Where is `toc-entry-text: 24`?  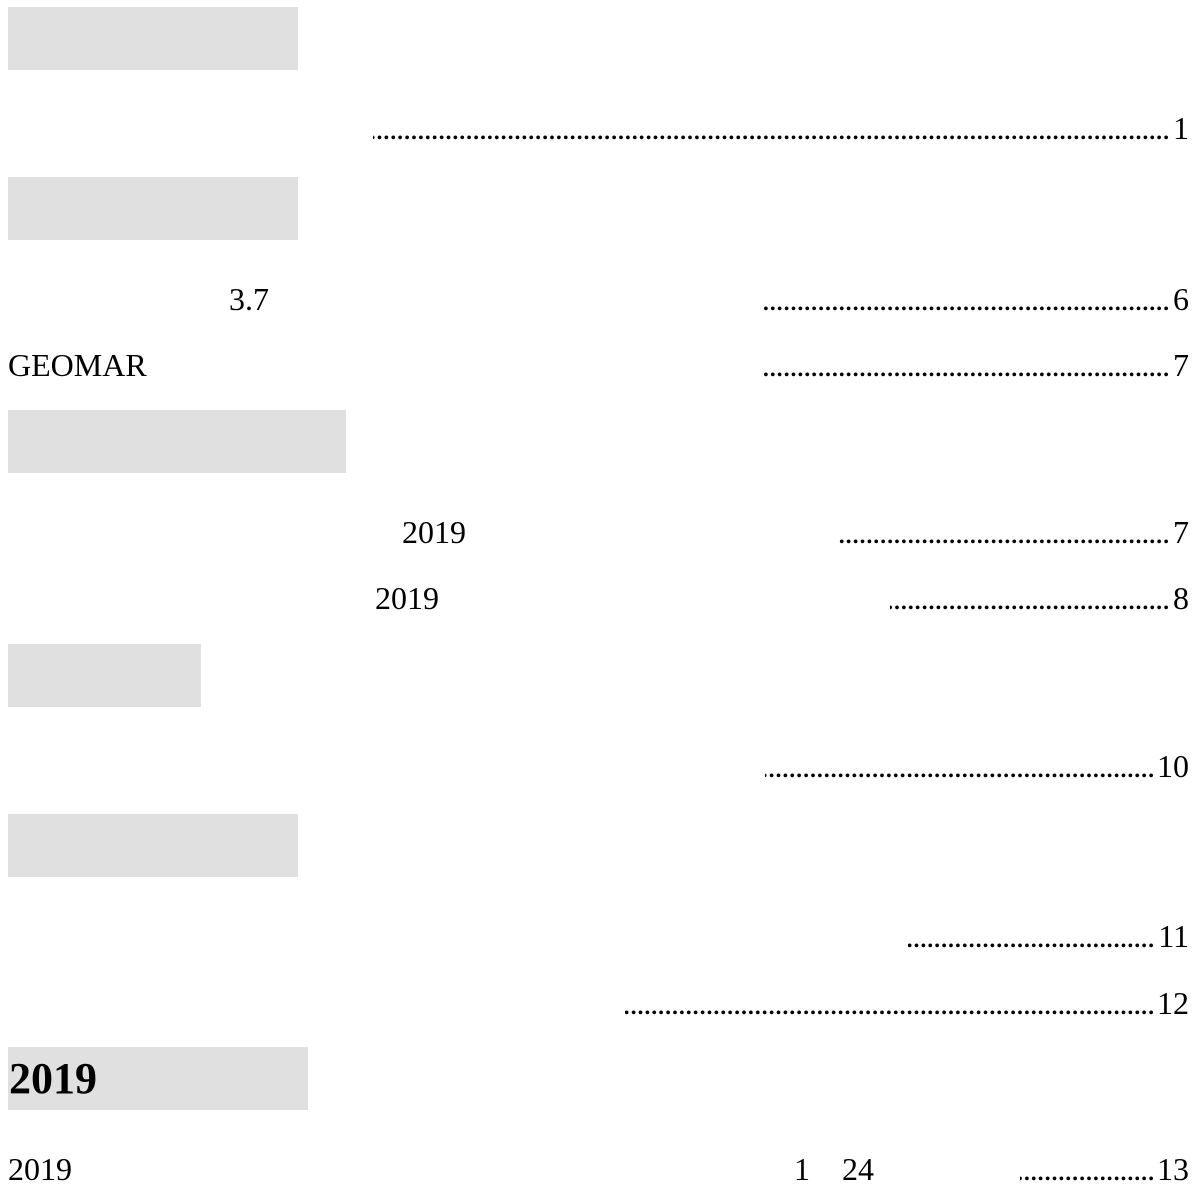
toc-entry-text: 24 is located at coordinates (858, 1169).